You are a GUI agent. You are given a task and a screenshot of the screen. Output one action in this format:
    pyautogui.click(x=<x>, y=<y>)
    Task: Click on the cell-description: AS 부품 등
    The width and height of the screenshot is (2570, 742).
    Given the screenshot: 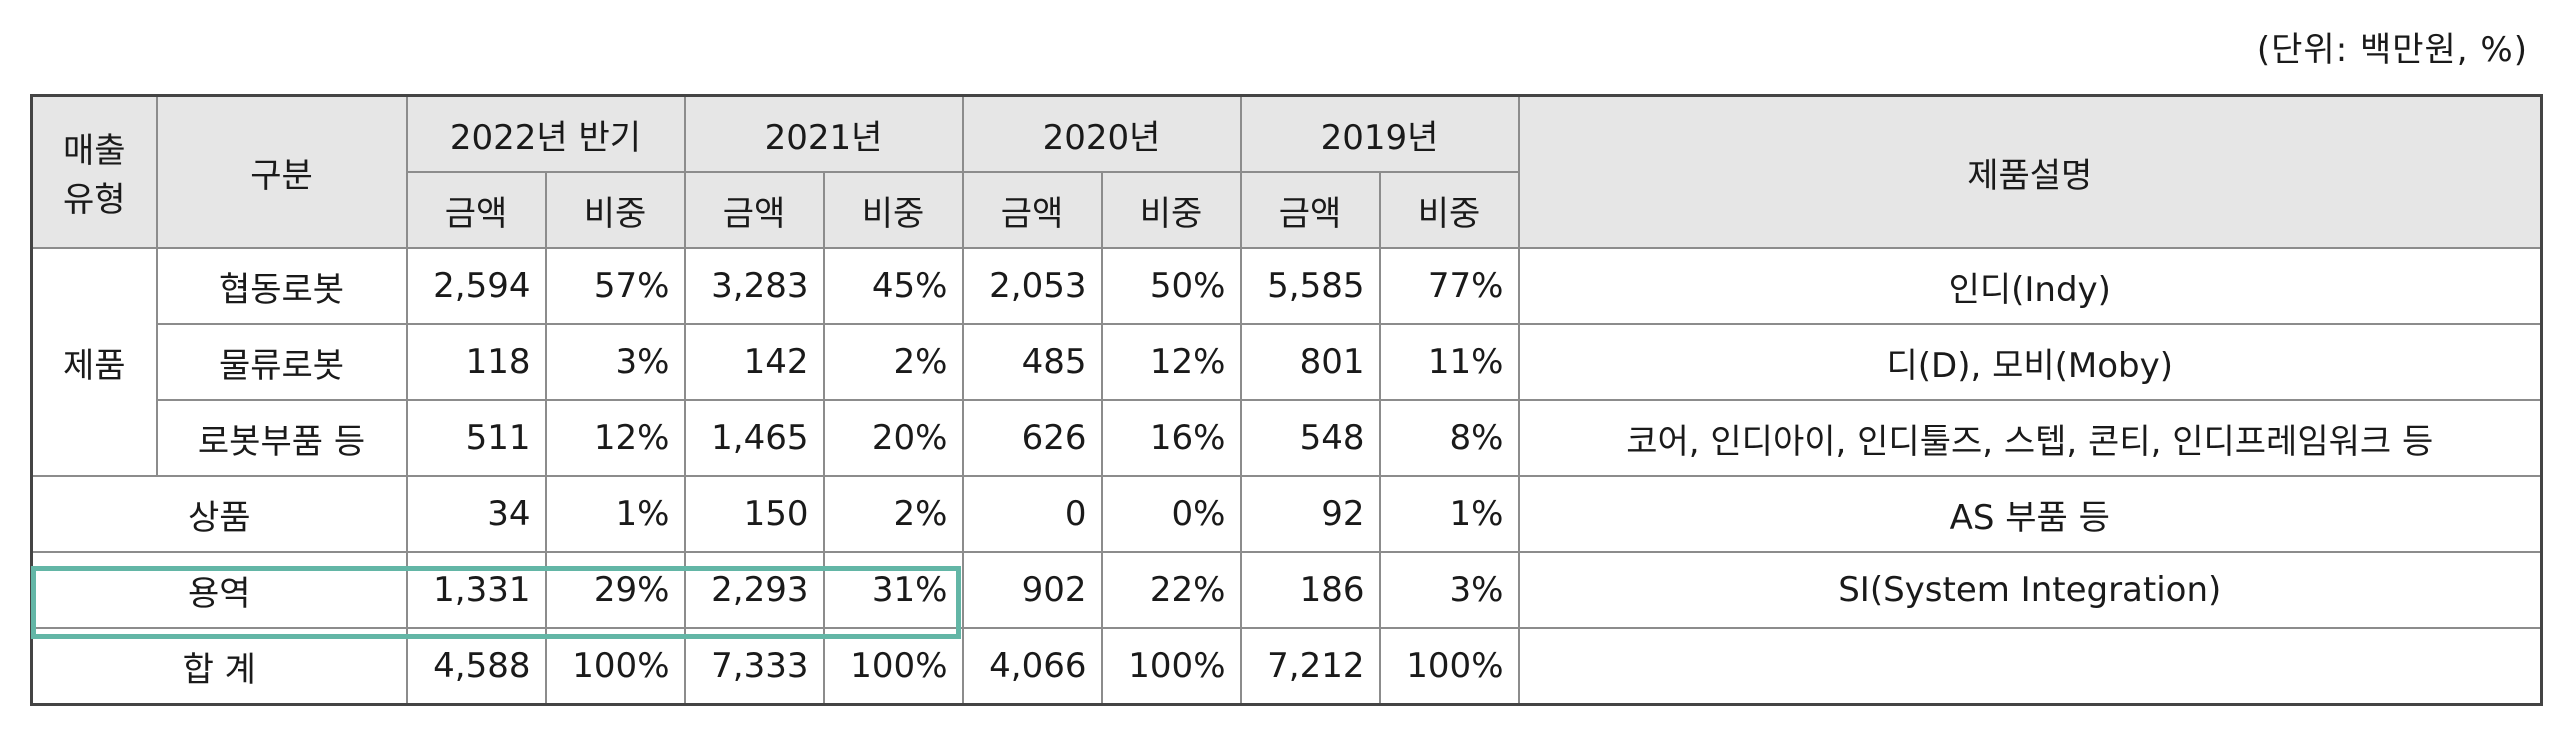 What is the action you would take?
    pyautogui.click(x=2030, y=514)
    